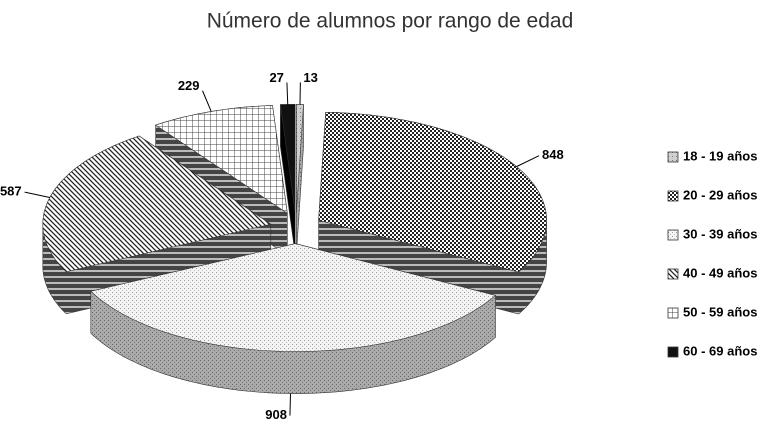  What do you see at coordinates (720, 272) in the screenshot?
I see `legend-label: 40 - 49 años` at bounding box center [720, 272].